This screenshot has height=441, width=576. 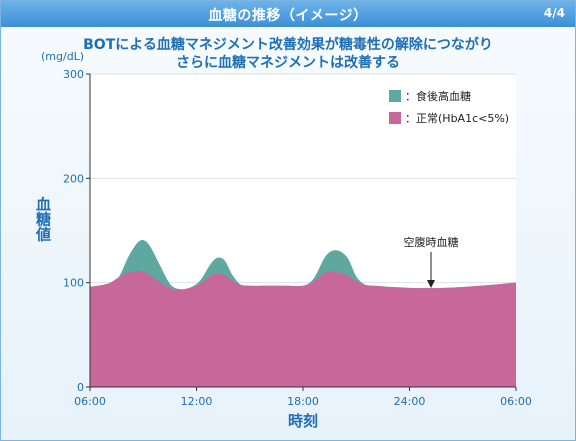 I want to click on x-tick-label: 12:00, so click(x=197, y=401).